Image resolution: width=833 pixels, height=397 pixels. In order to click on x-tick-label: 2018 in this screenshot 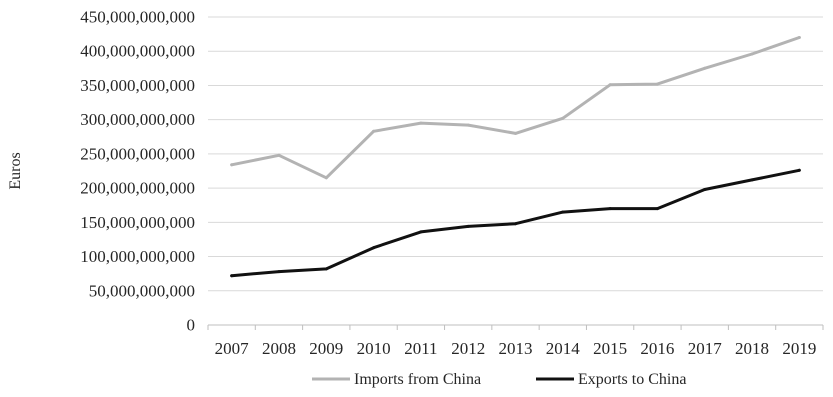, I will do `click(752, 348)`.